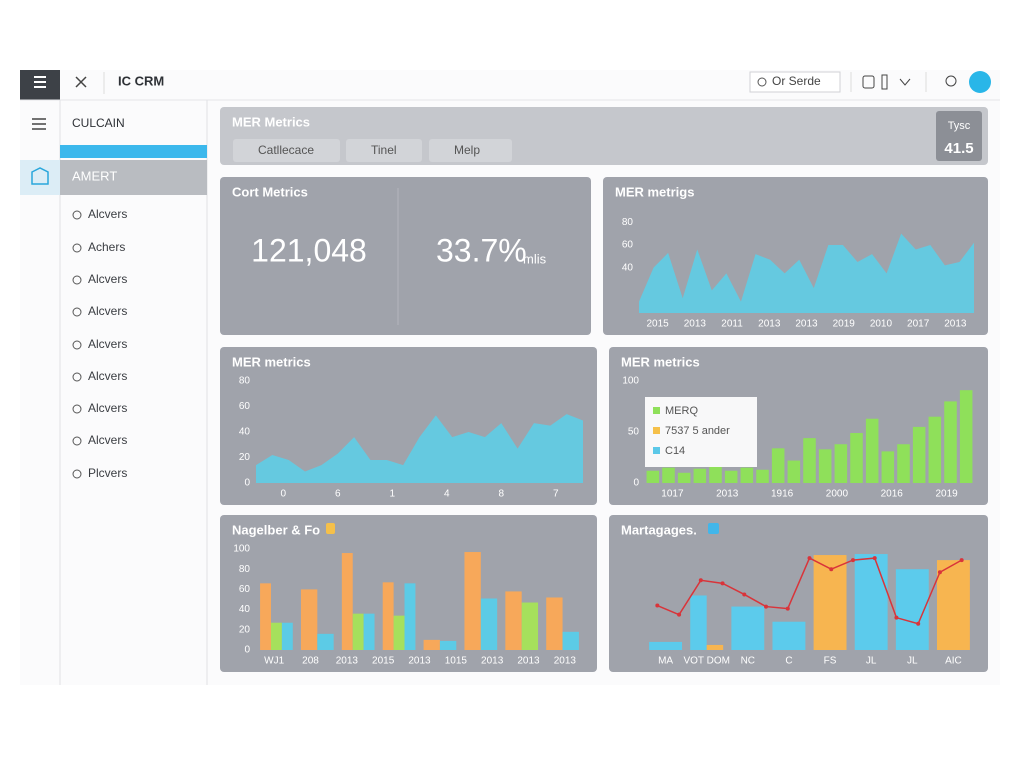 The width and height of the screenshot is (1024, 768). I want to click on y-tick-label: 100, so click(630, 381).